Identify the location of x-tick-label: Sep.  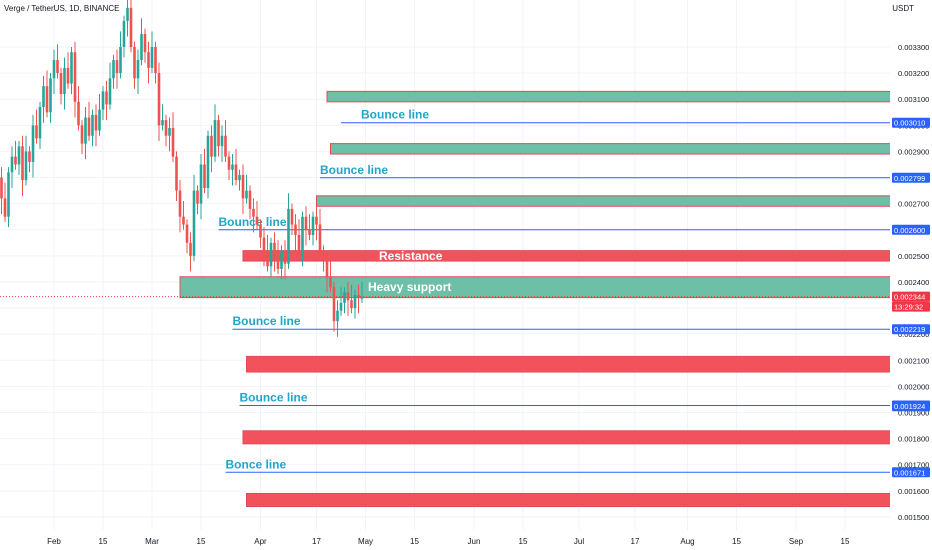
(796, 541).